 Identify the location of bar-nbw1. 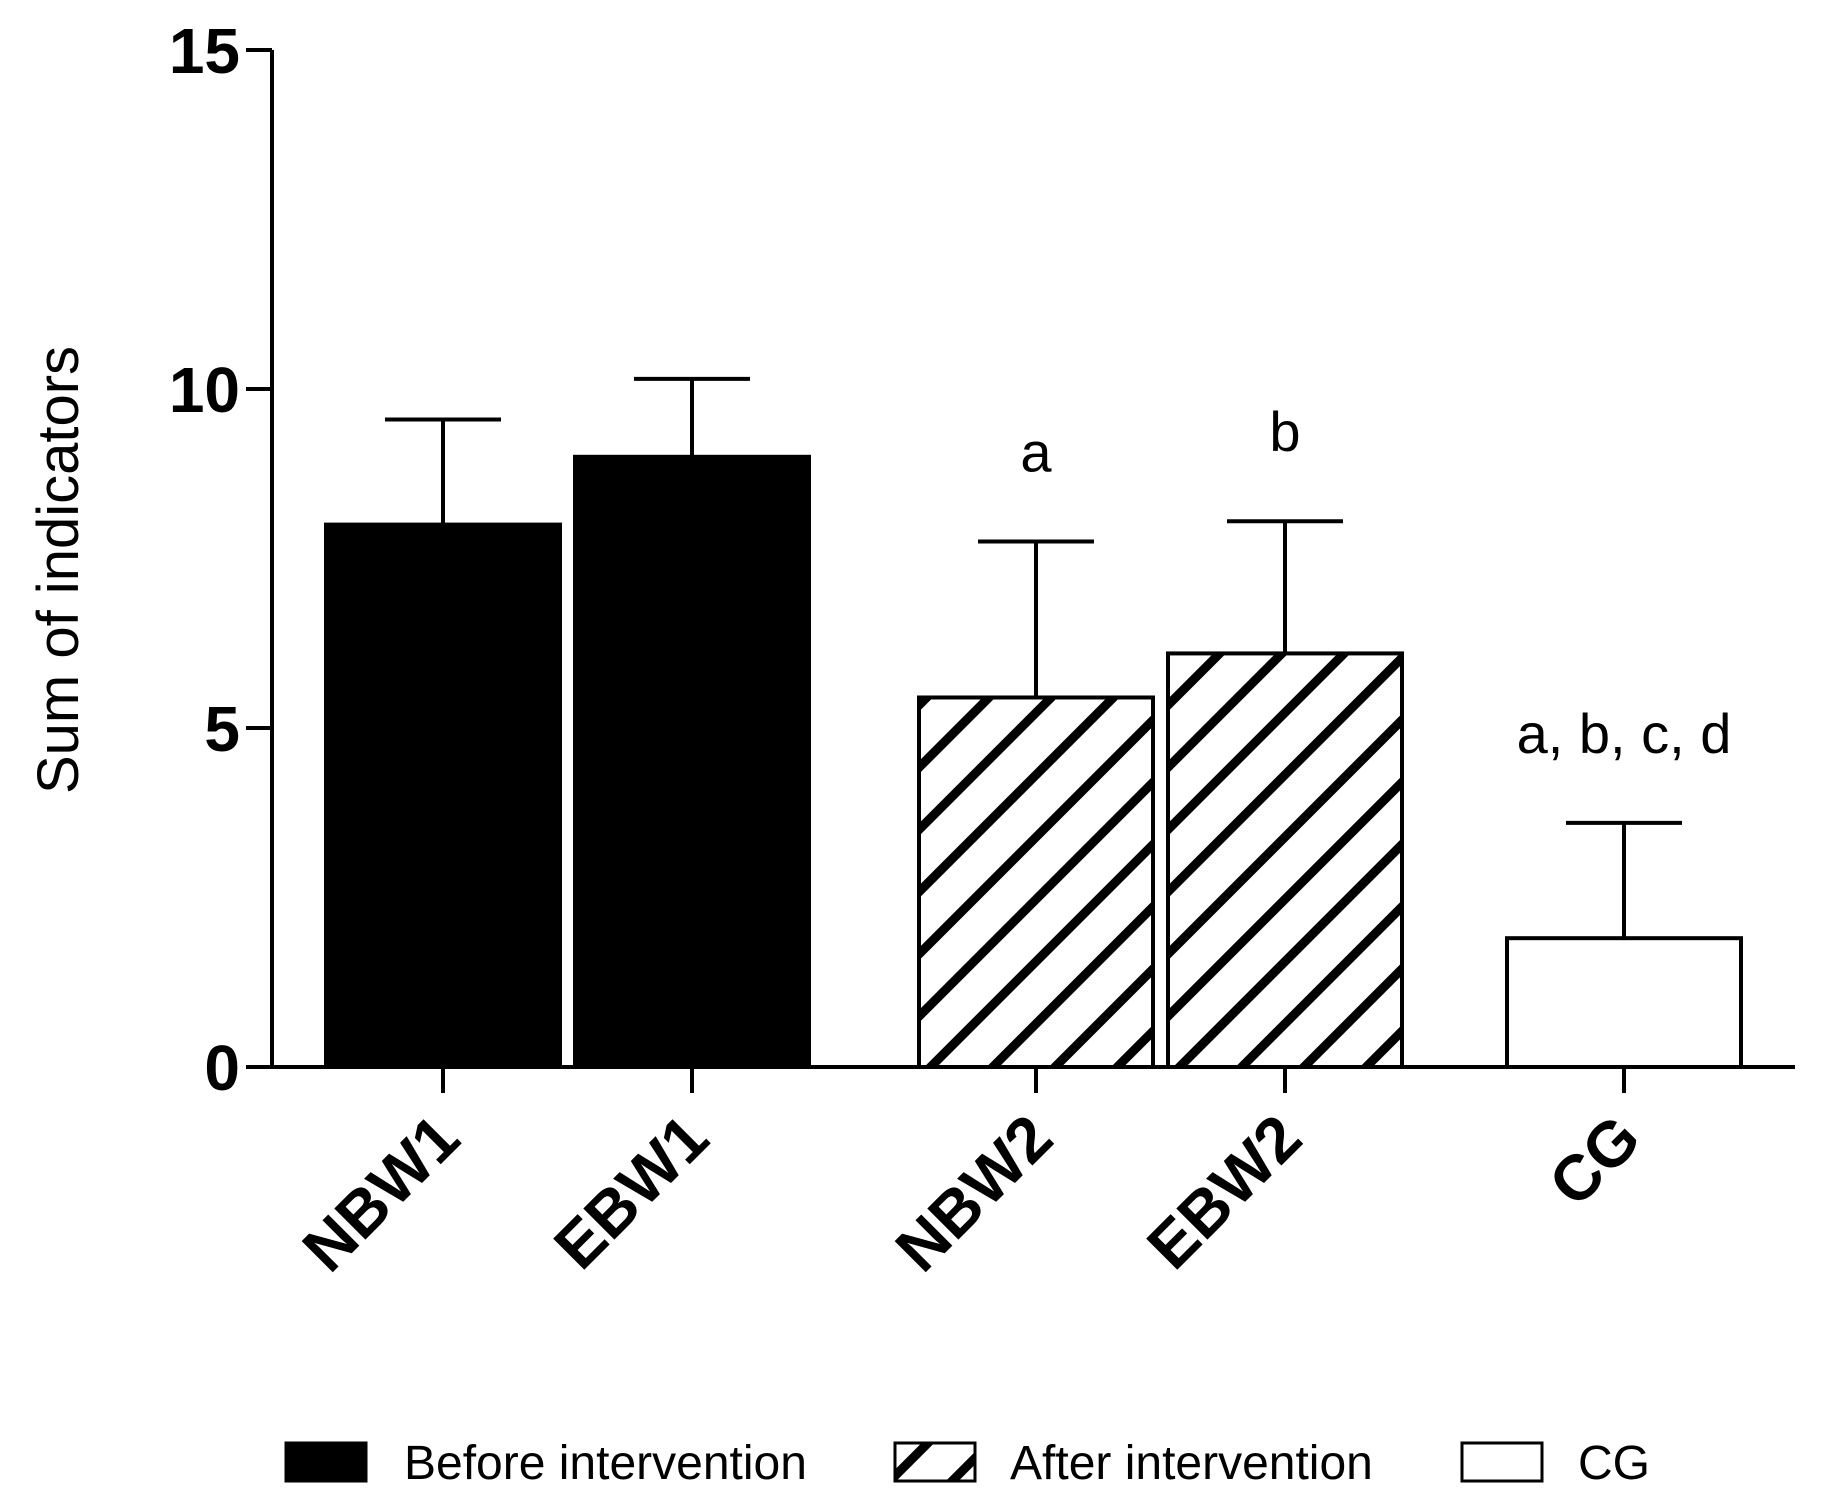
(443, 795).